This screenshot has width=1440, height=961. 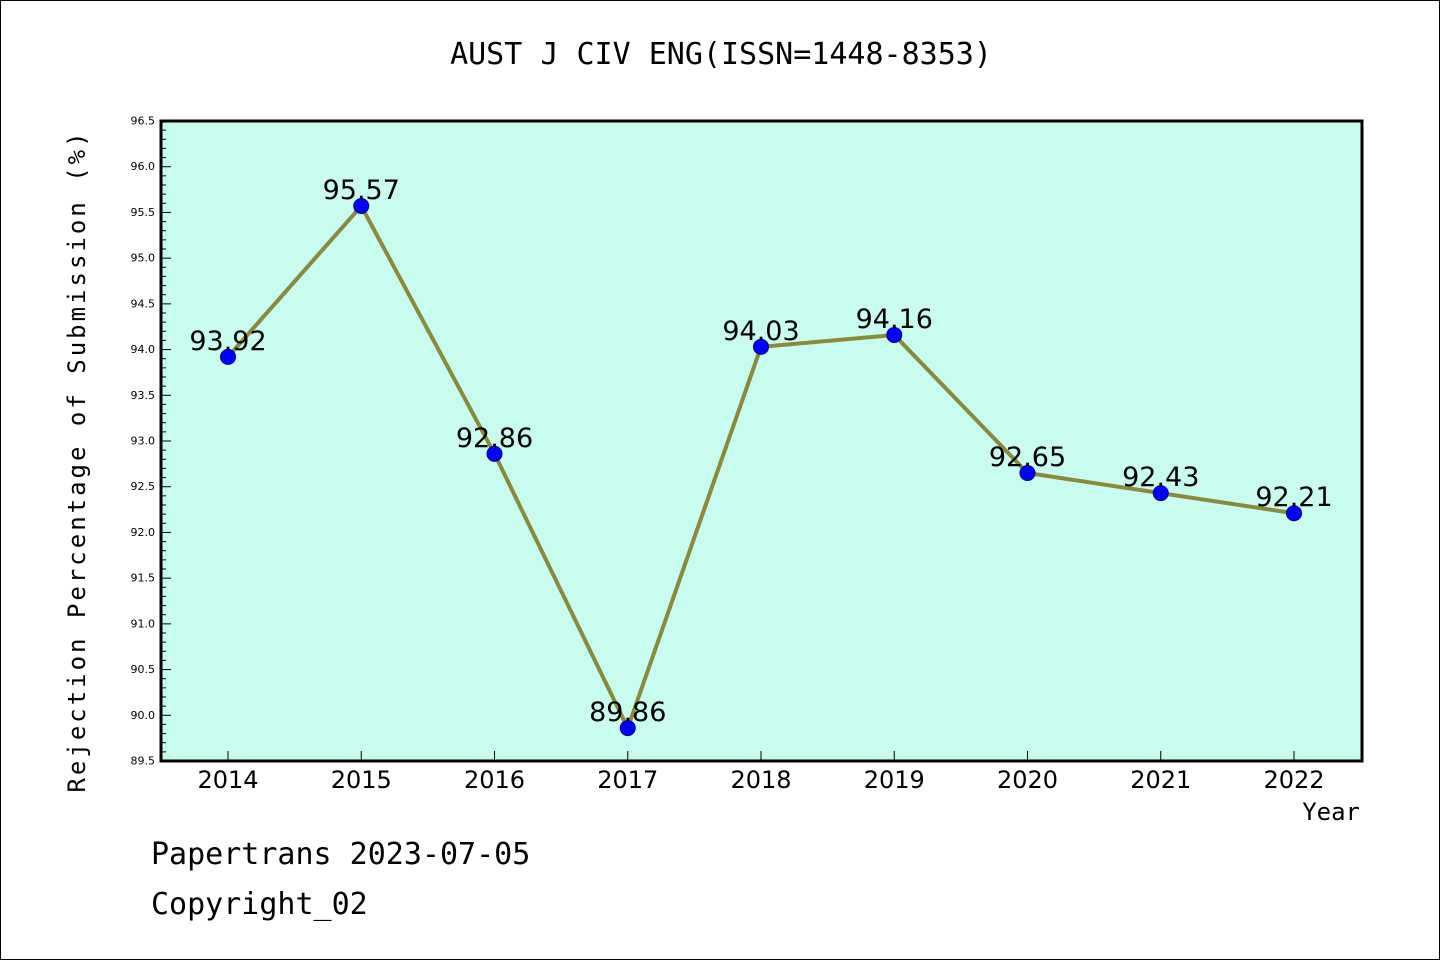 What do you see at coordinates (143, 532) in the screenshot?
I see `y-tick-label: 92.0` at bounding box center [143, 532].